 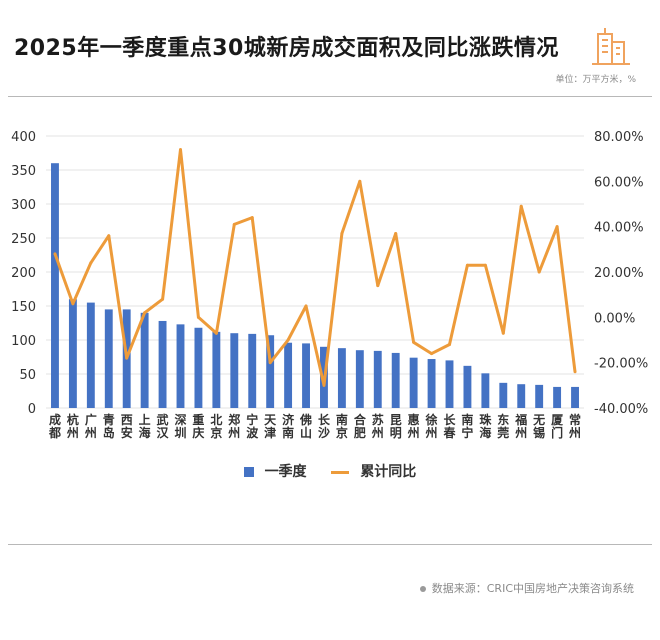 What do you see at coordinates (127, 426) in the screenshot?
I see `category-label: 西安` at bounding box center [127, 426].